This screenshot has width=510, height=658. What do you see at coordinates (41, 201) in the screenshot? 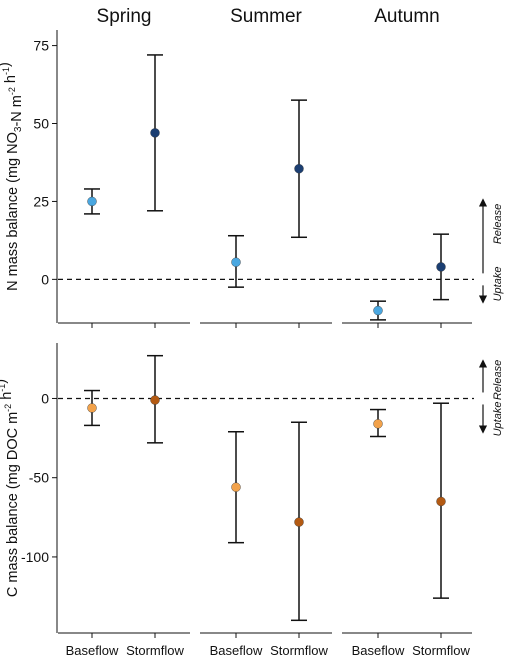
I see `y-tick-label: 25` at bounding box center [41, 201].